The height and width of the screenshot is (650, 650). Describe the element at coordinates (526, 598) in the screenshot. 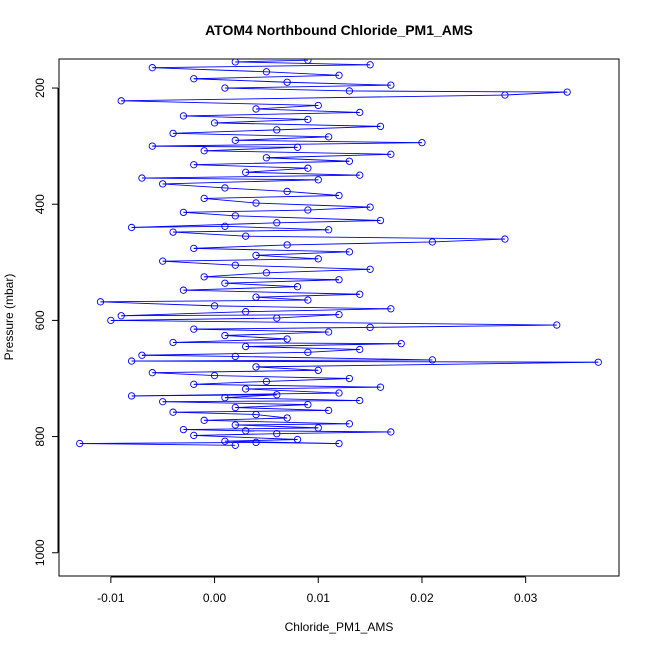

I see `x-tick-label: 0.03` at that location.